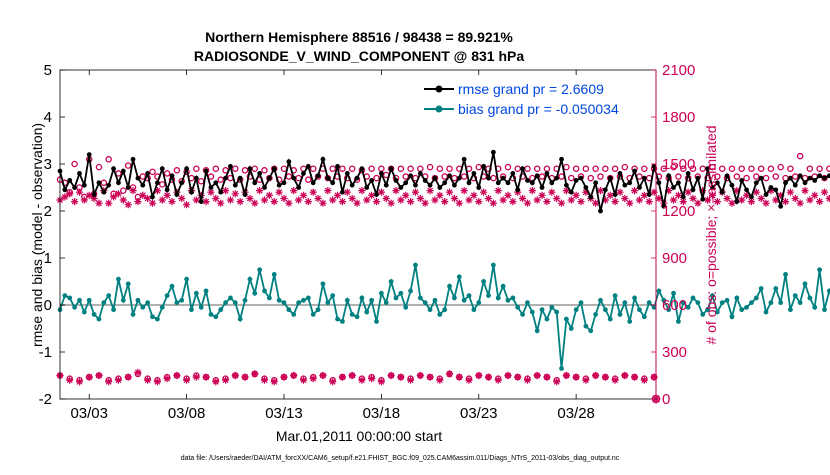 The width and height of the screenshot is (830, 475). Describe the element at coordinates (678, 164) in the screenshot. I see `y-right-tick-label: 1500` at that location.